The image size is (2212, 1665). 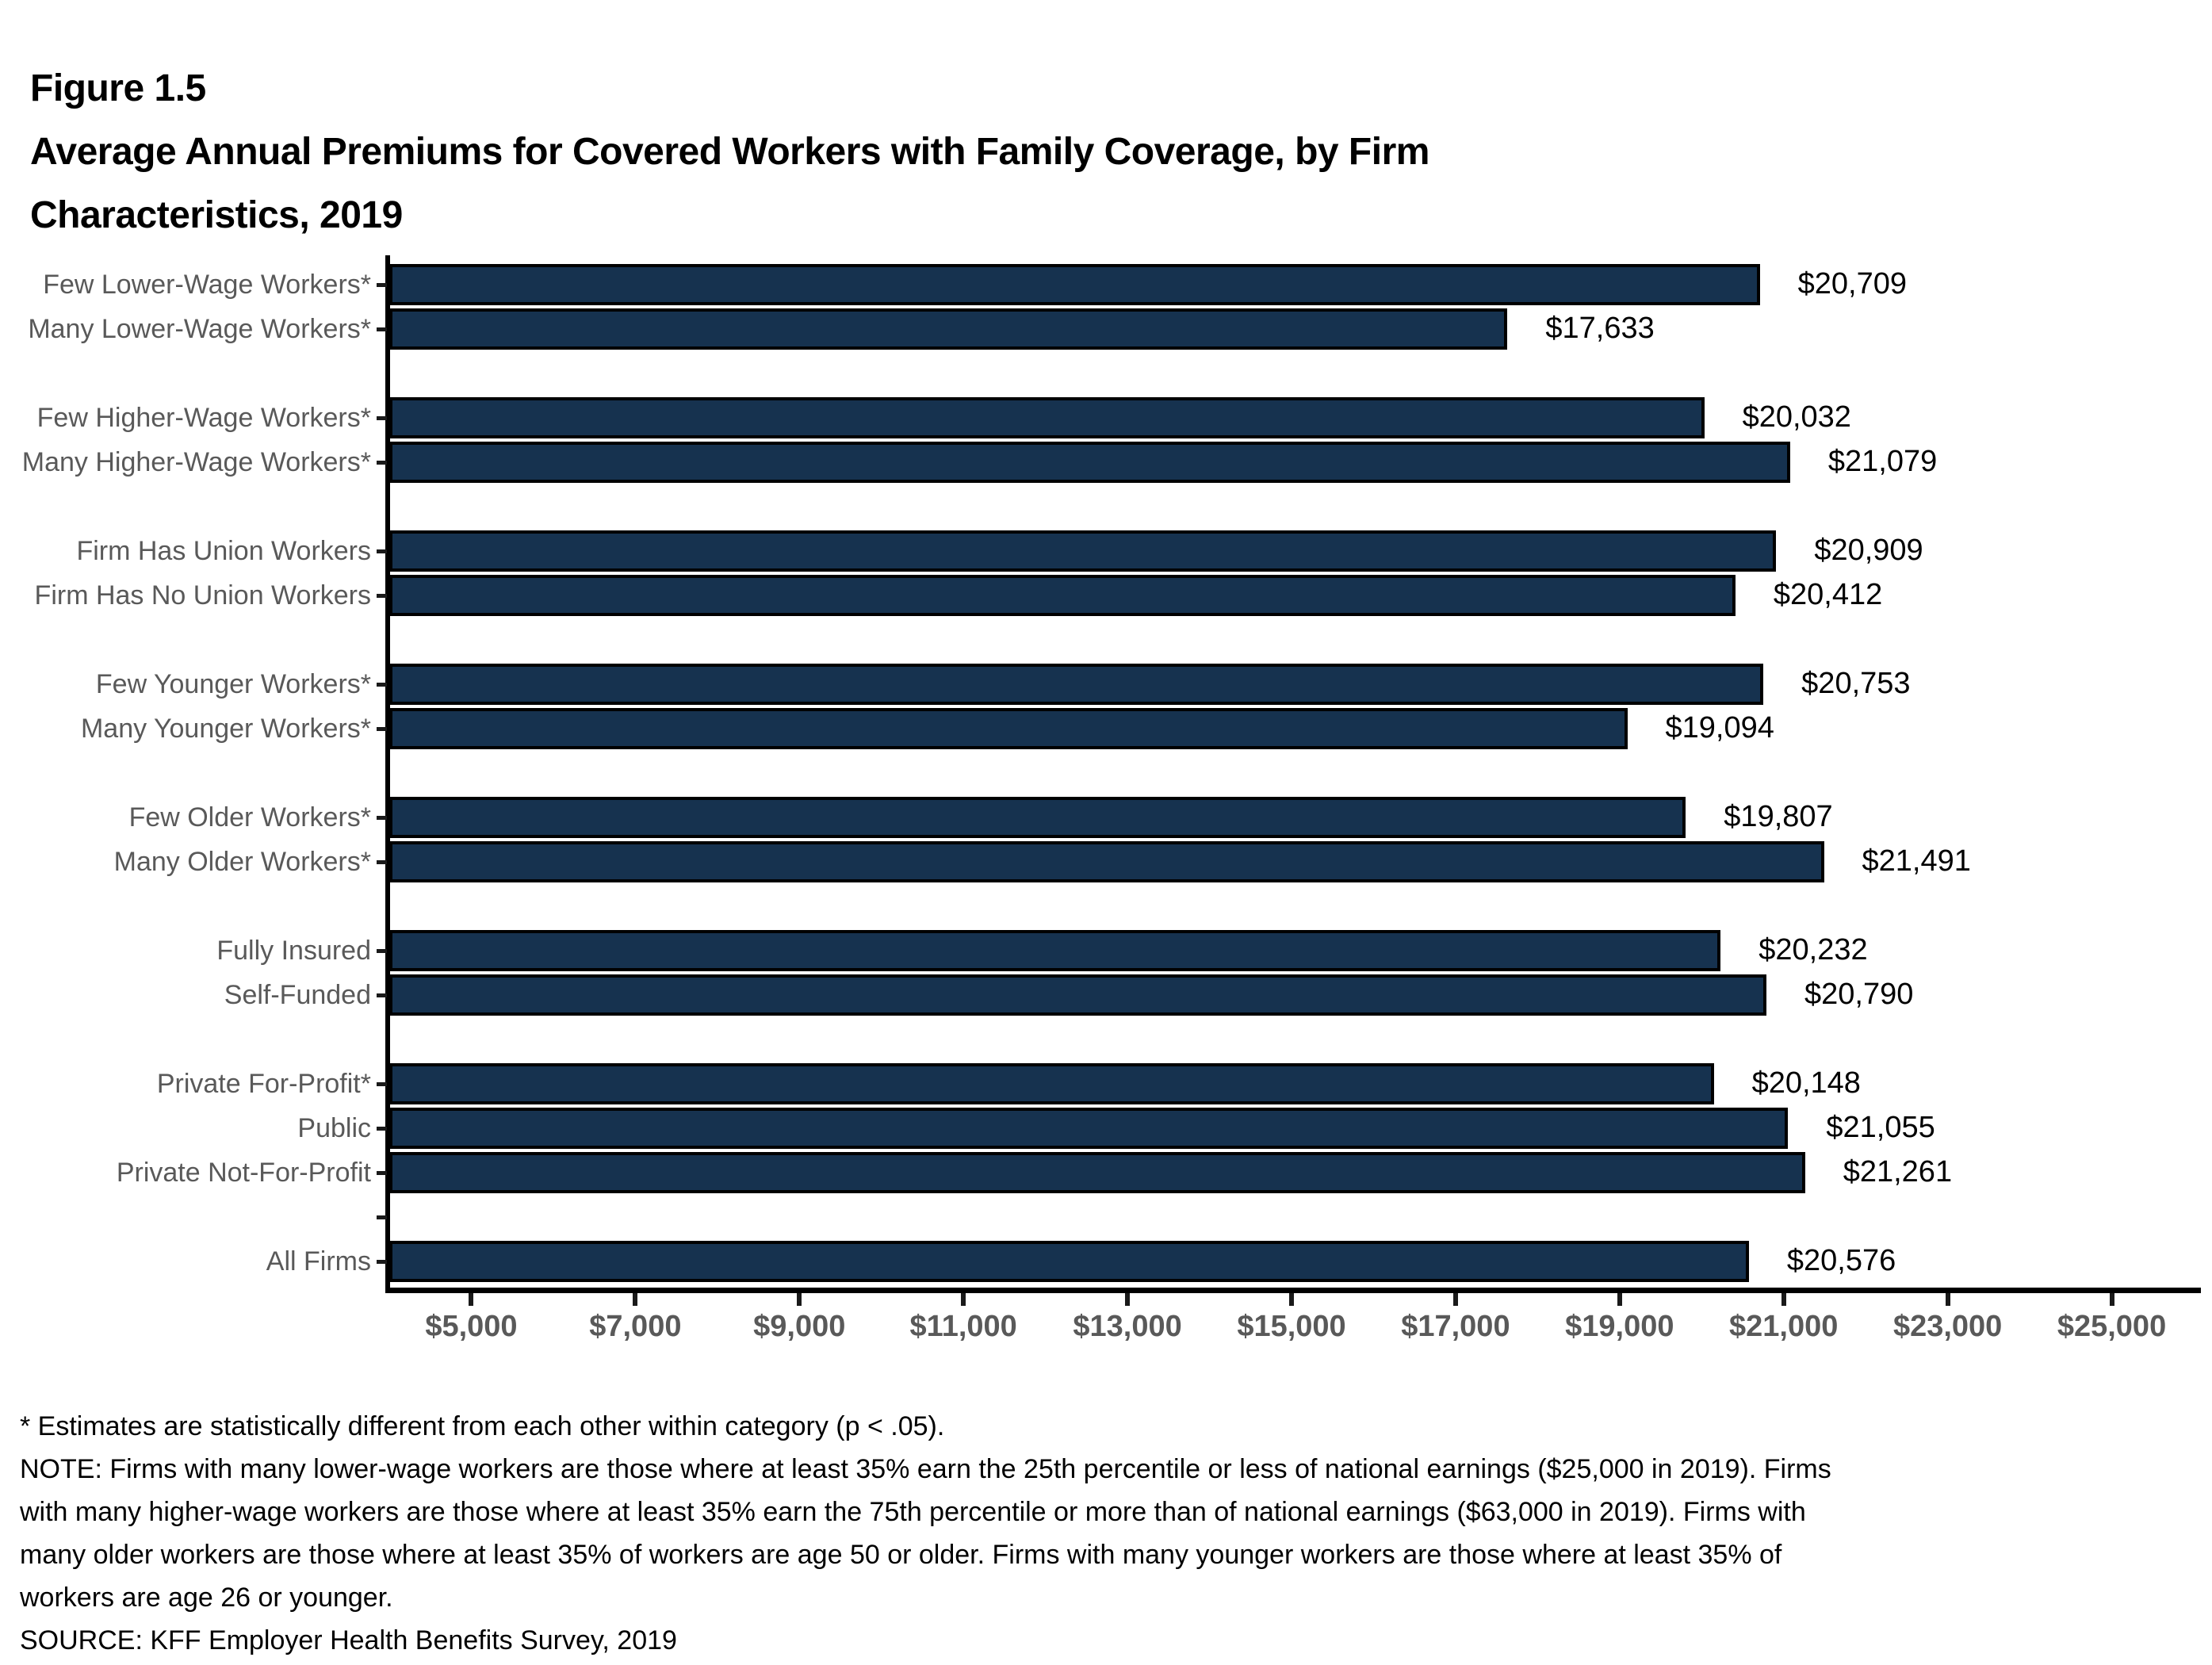 I want to click on bar-value-label: $20,709, so click(x=1852, y=283).